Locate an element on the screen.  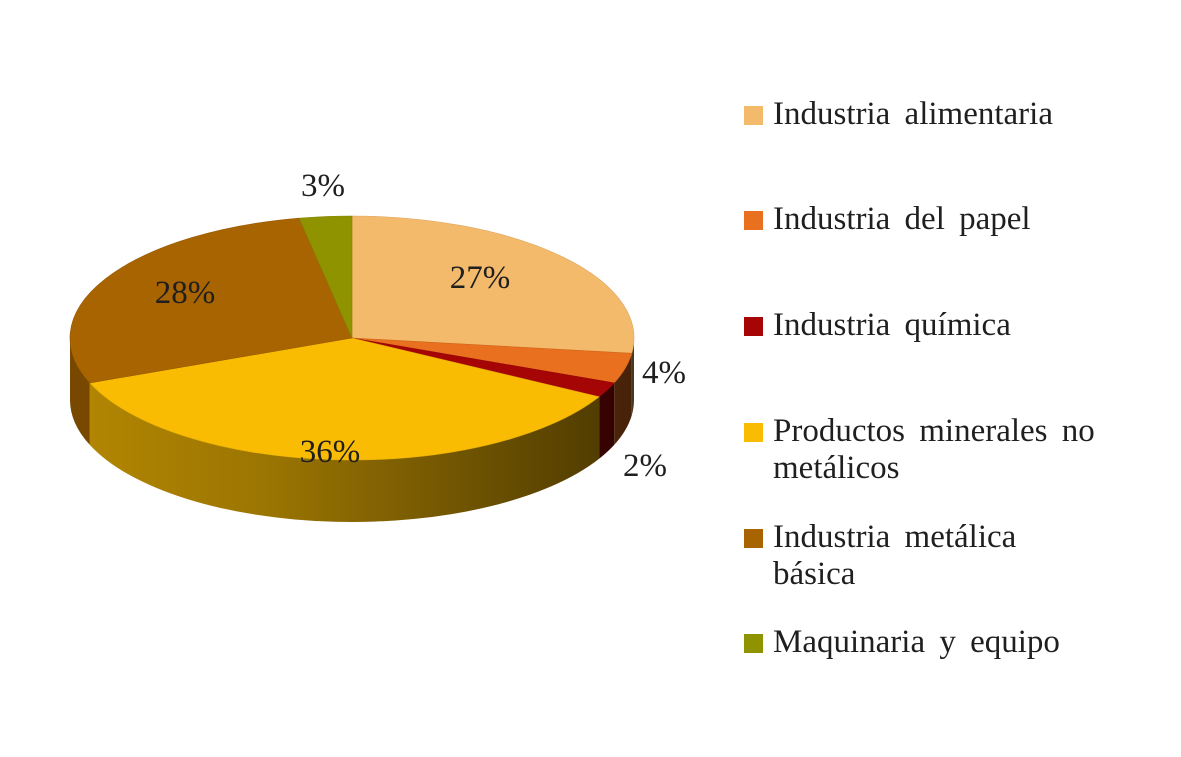
legend-item-industria-del-papel: Industria del papel is located at coordinates (887, 219).